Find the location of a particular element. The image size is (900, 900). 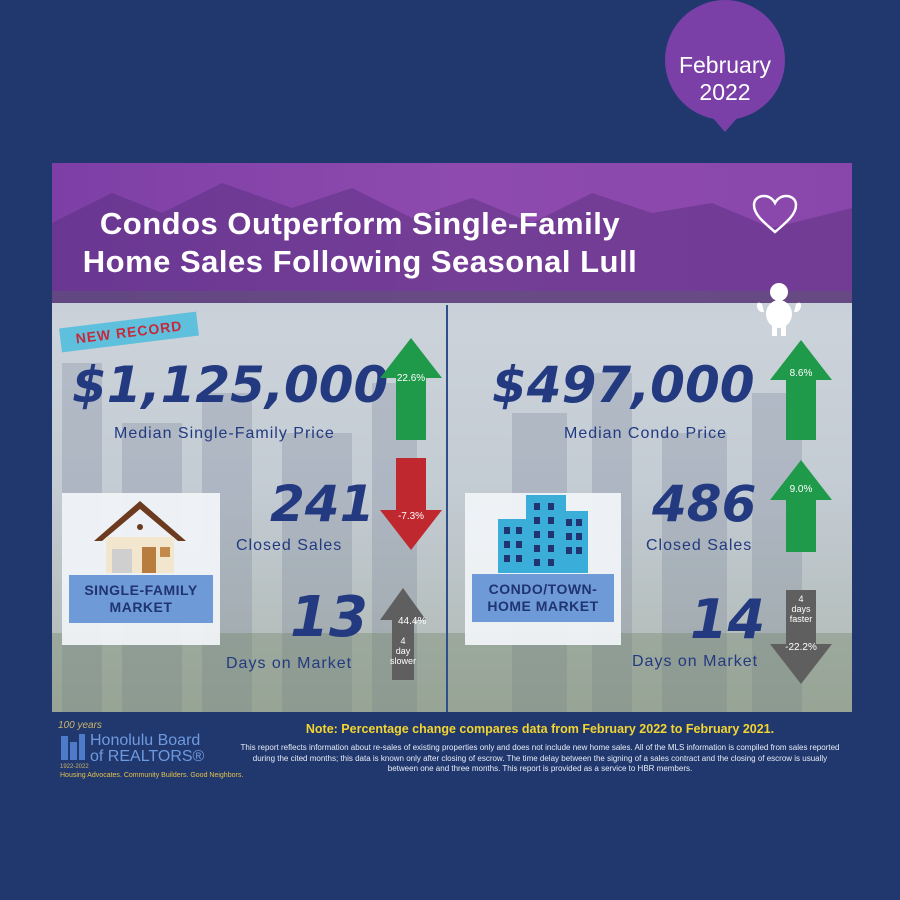

condo-sales-change: 9.0% is located at coordinates (801, 489).